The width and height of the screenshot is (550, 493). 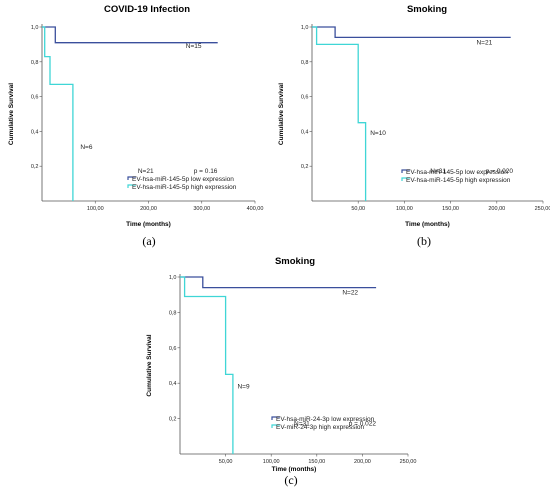 I want to click on x-tick-label: 300,00, so click(x=201, y=209).